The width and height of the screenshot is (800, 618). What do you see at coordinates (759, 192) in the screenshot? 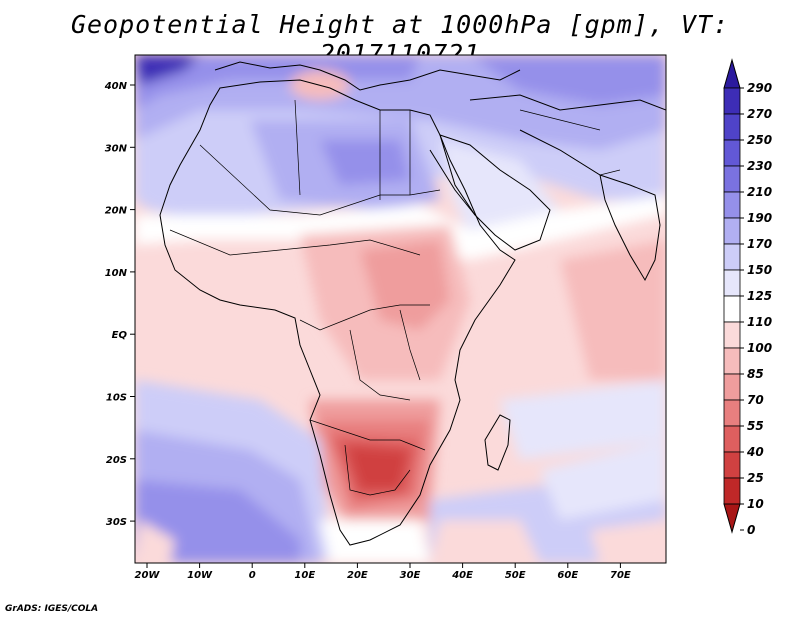
I see `colorbar-label: 210` at bounding box center [759, 192].